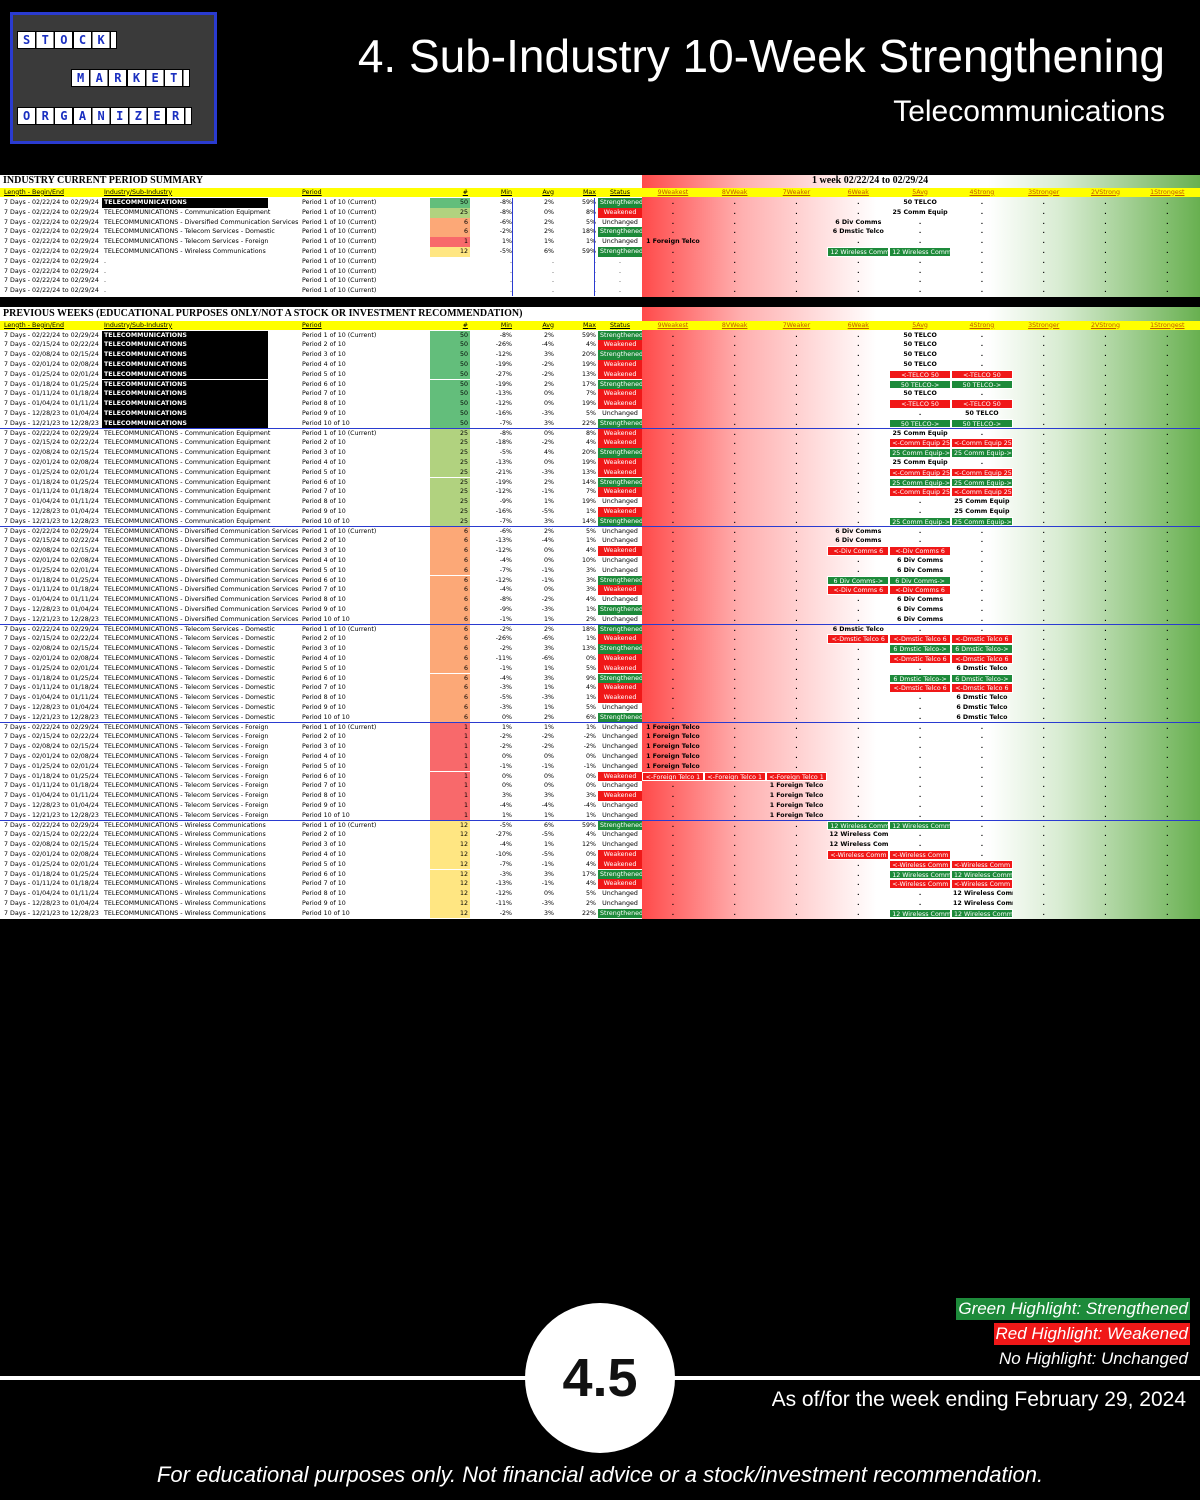 Image resolution: width=1200 pixels, height=1500 pixels. Describe the element at coordinates (858, 531) in the screenshot. I see `table-cell: 6 Div Comms` at that location.